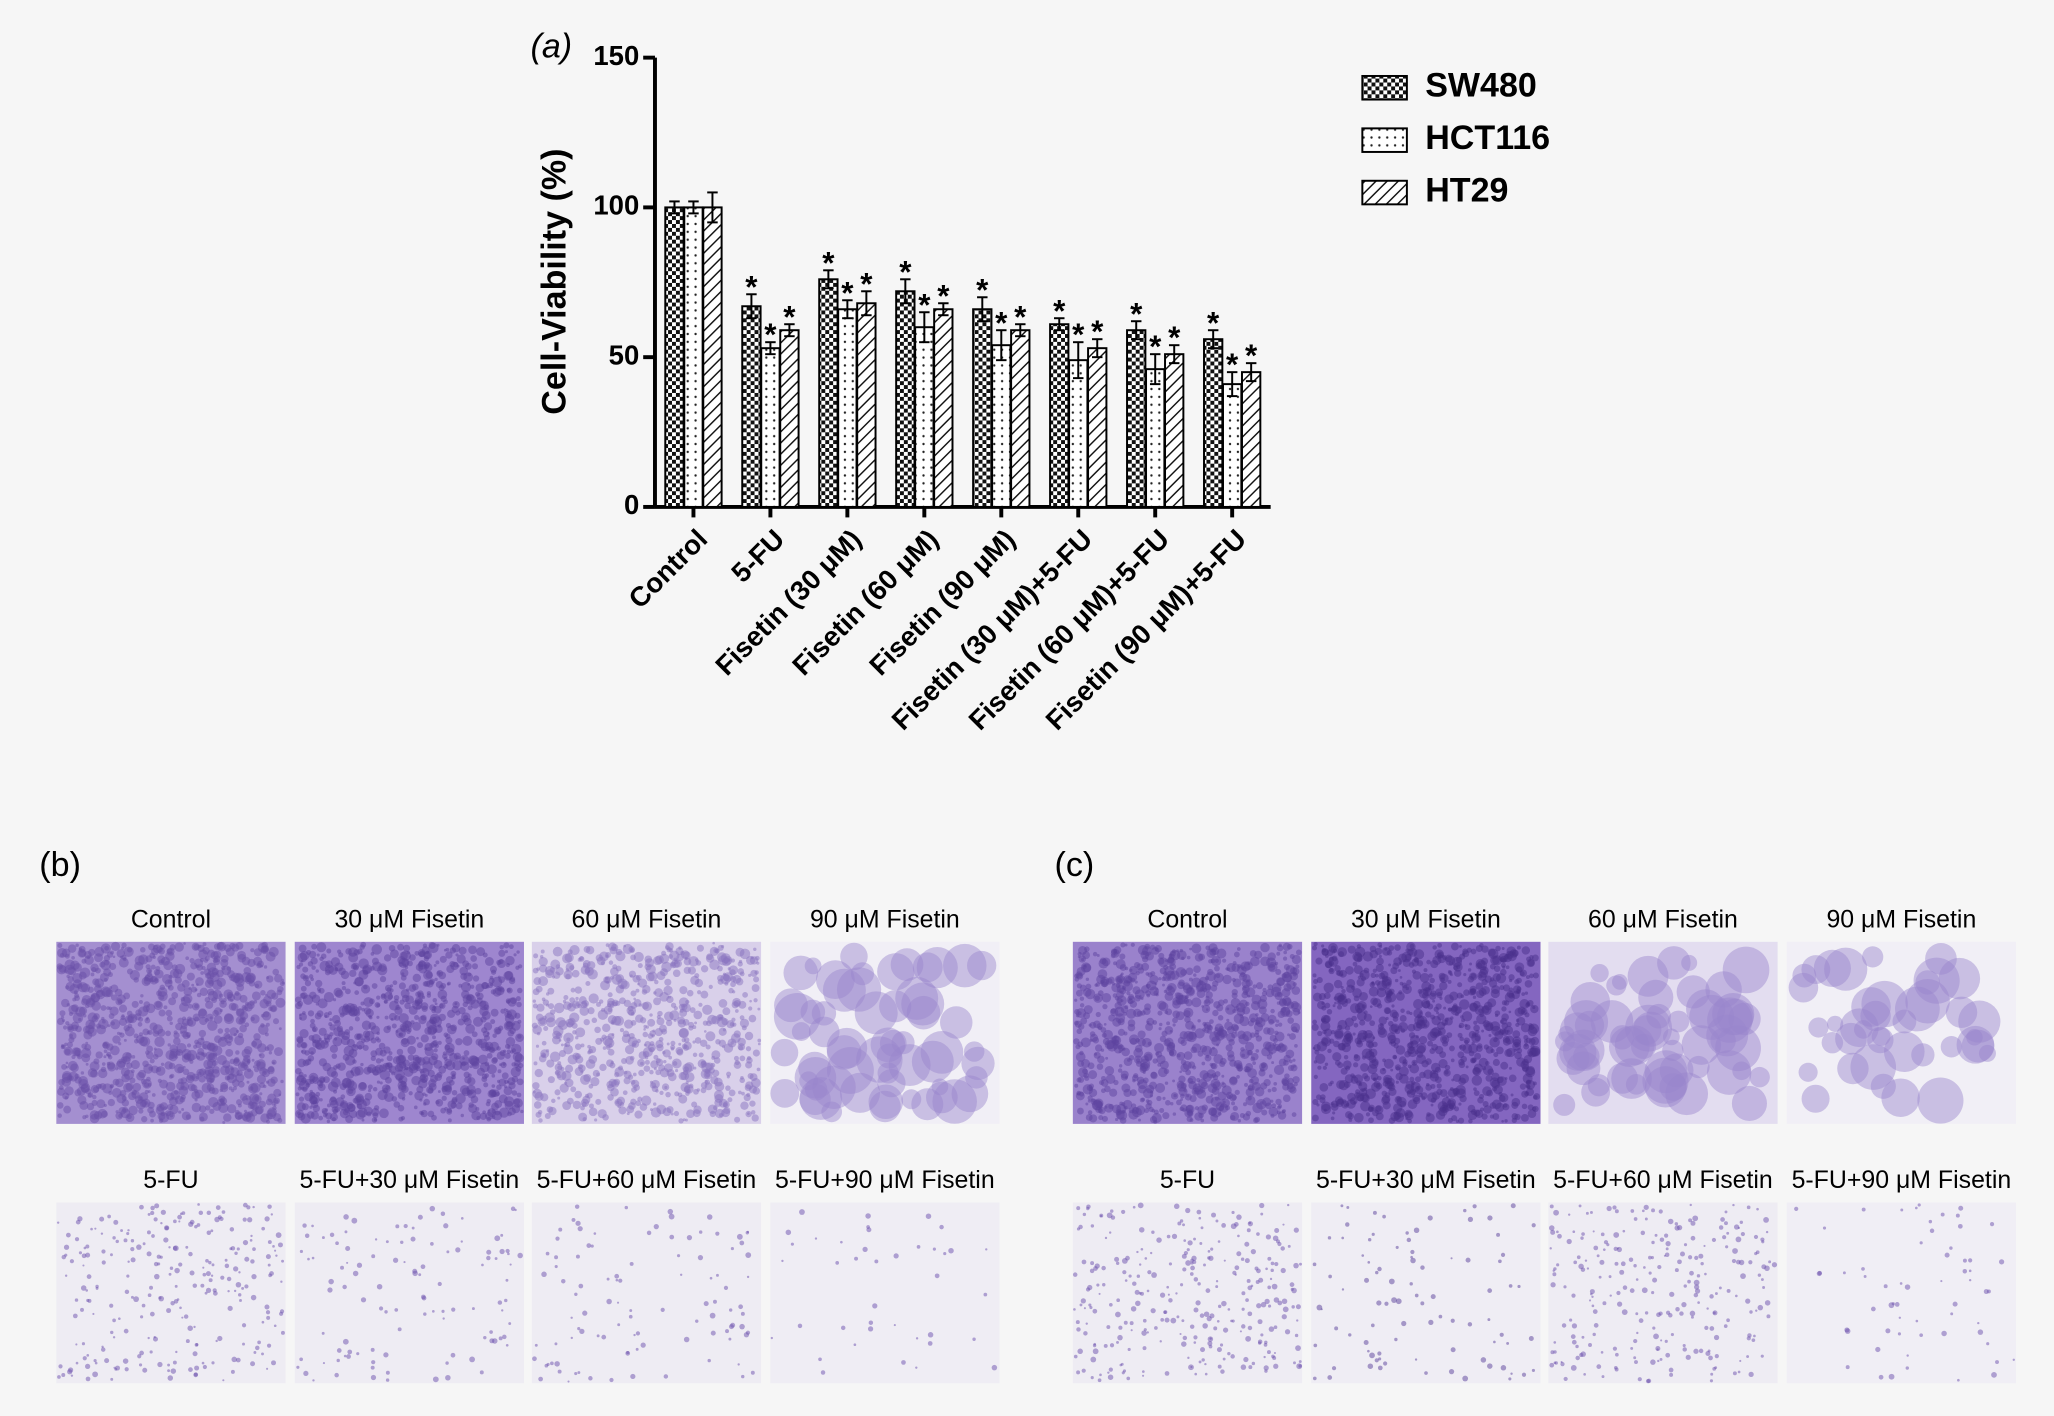 The height and width of the screenshot is (1416, 2054). I want to click on micrograph, so click(646, 1292).